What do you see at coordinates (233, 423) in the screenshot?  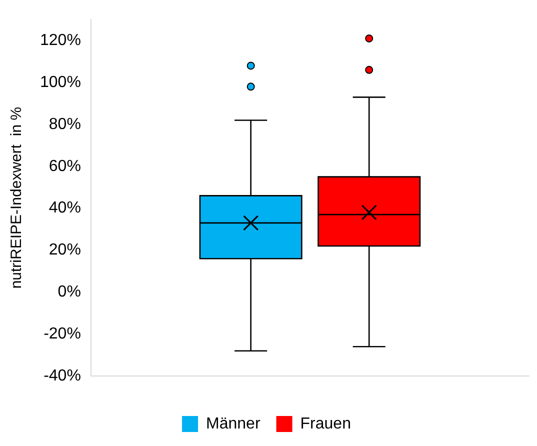 I see `legend-label: Männer` at bounding box center [233, 423].